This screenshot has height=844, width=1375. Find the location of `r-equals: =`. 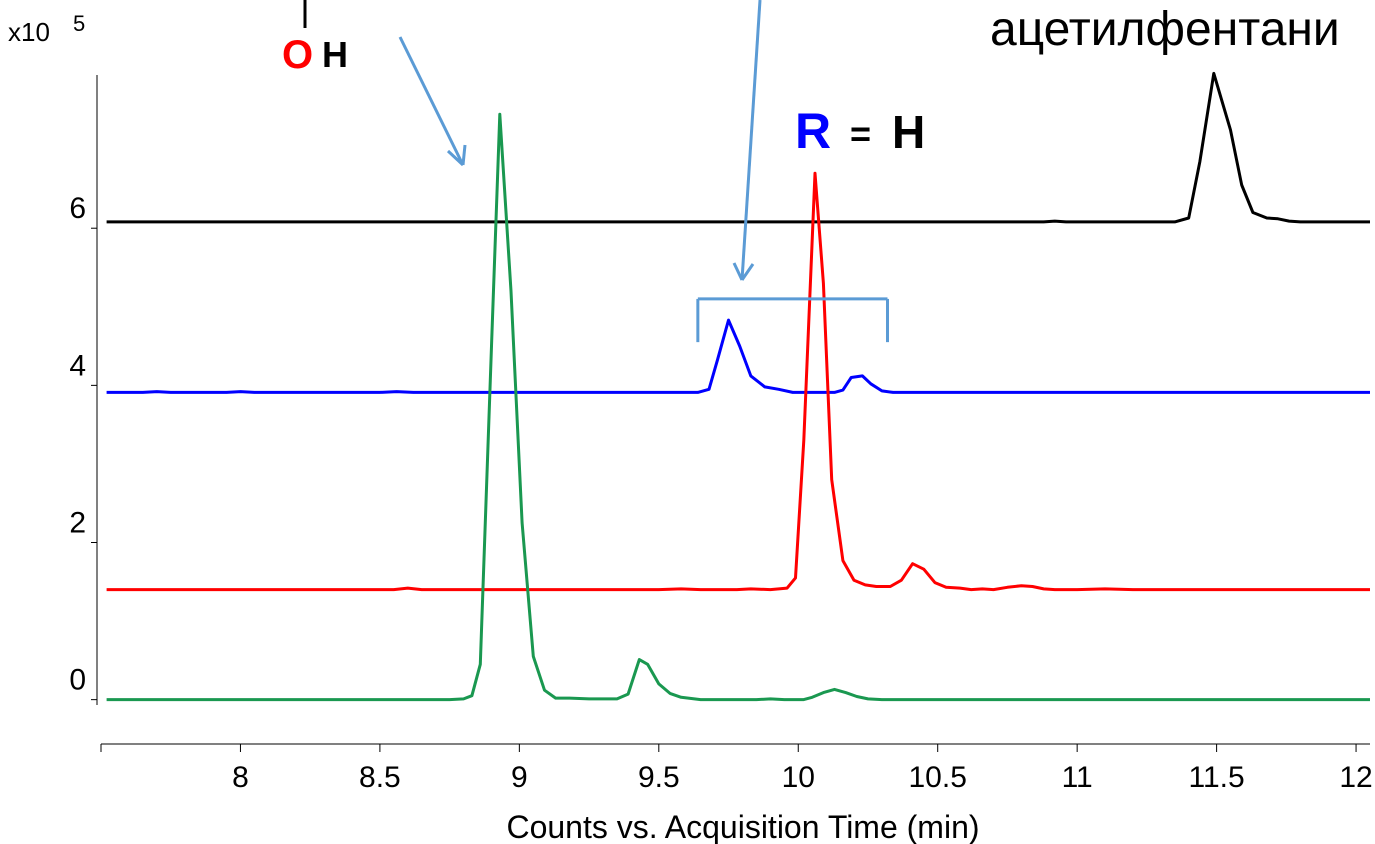

r-equals: = is located at coordinates (860, 133).